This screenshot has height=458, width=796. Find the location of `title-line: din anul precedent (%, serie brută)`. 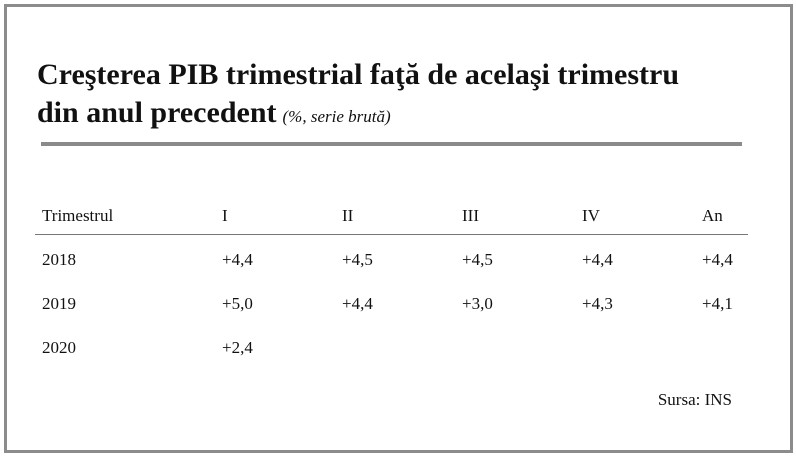

title-line: din anul precedent (%, serie brută) is located at coordinates (214, 113).